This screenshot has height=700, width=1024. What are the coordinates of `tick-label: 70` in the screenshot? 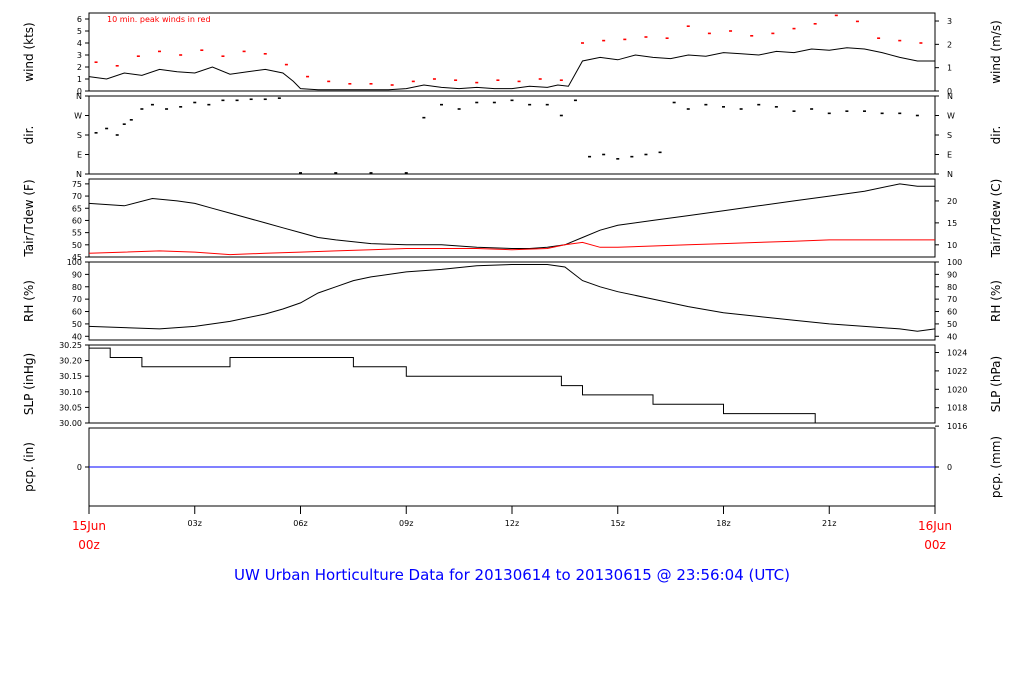 It's located at (952, 299).